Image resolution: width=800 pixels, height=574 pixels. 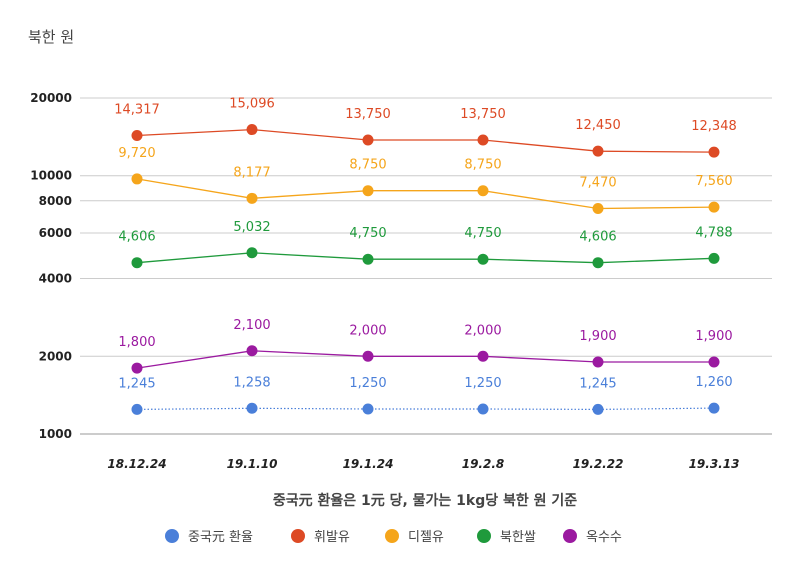 What do you see at coordinates (713, 181) in the screenshot?
I see `data-label: 7,560` at bounding box center [713, 181].